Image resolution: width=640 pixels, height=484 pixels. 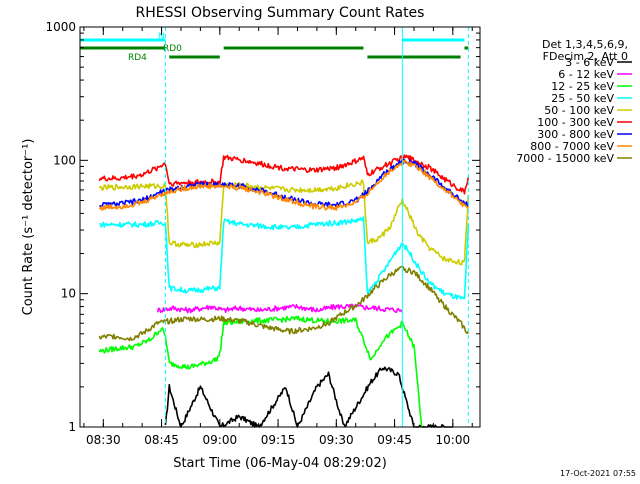 I want to click on status-bars: N RD0 RD4, so click(x=274, y=47).